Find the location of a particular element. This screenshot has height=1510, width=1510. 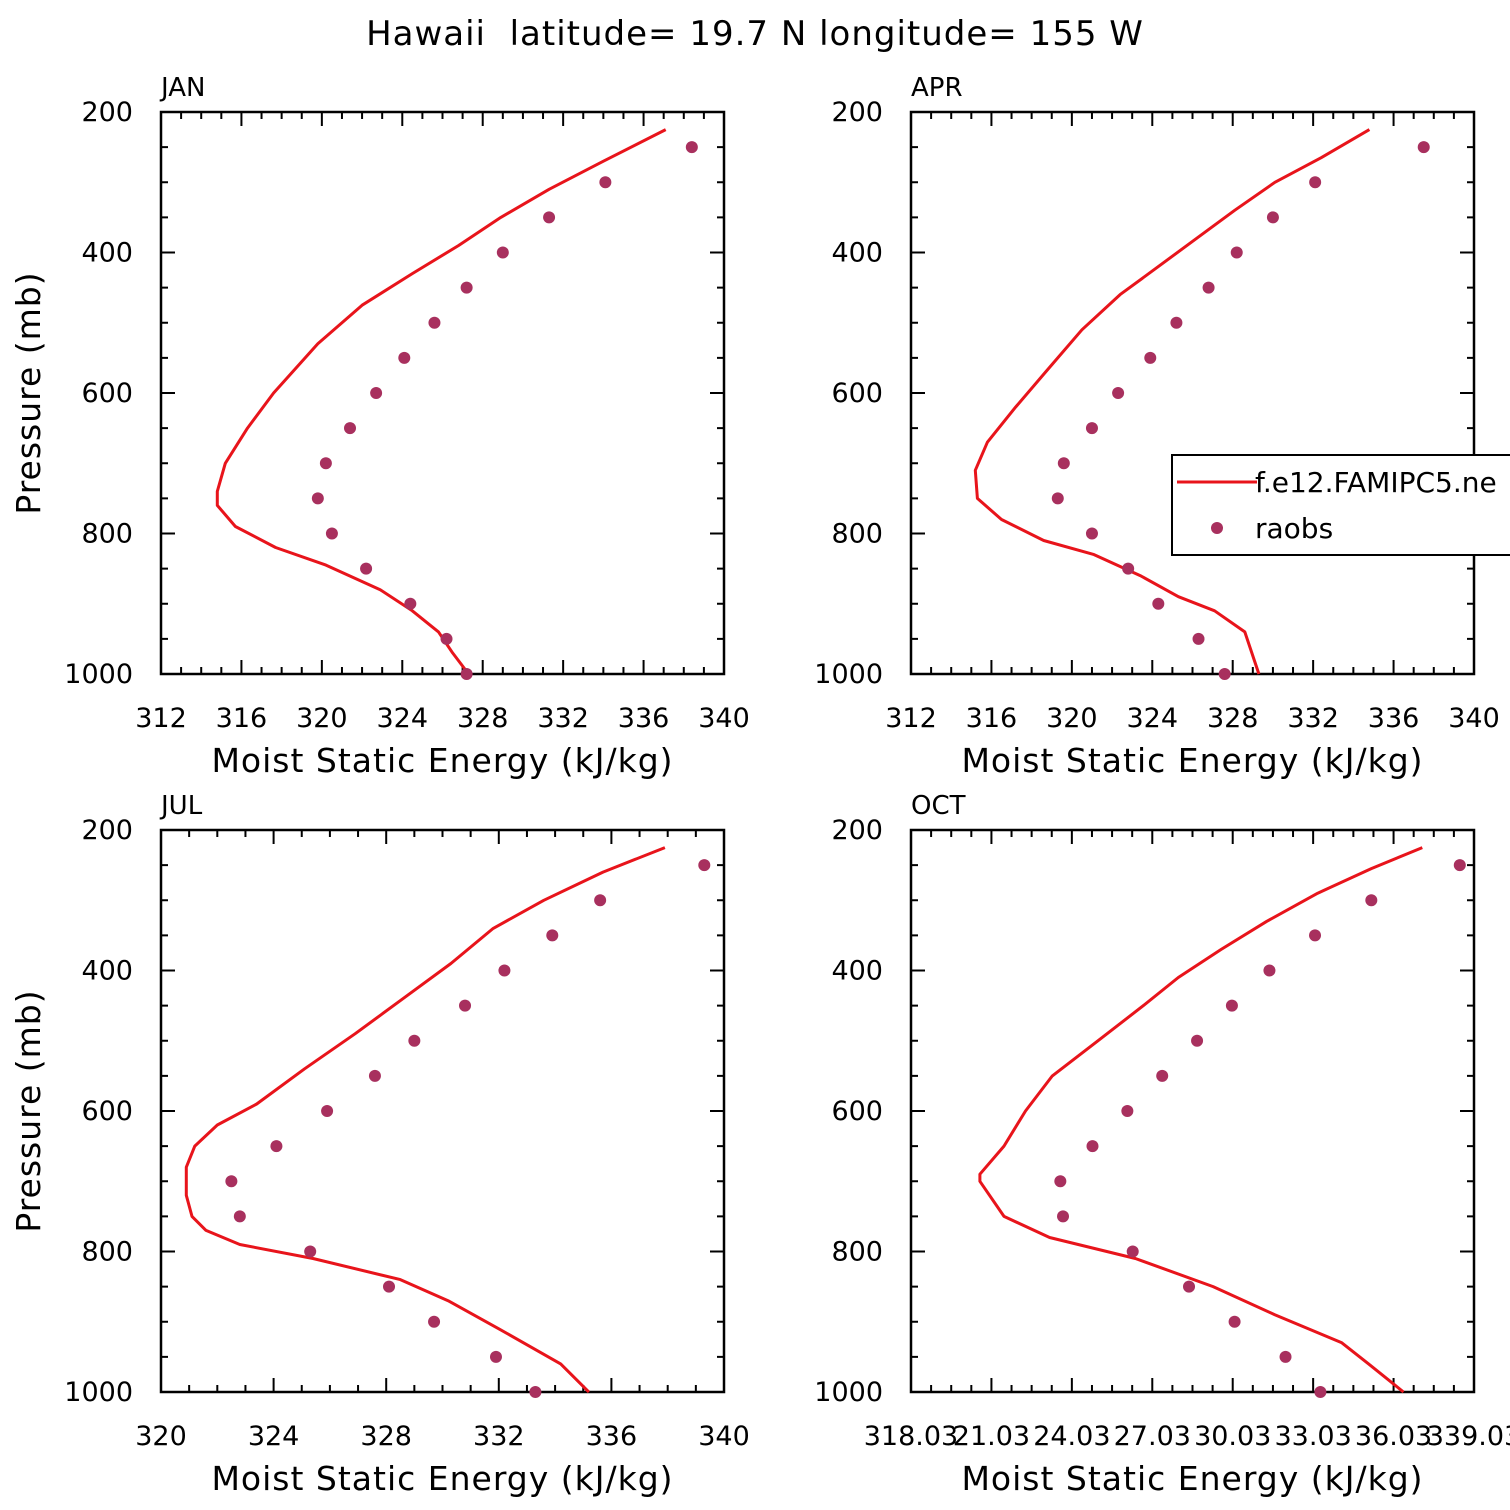

x-tick-label: 318.03 is located at coordinates (911, 1436).